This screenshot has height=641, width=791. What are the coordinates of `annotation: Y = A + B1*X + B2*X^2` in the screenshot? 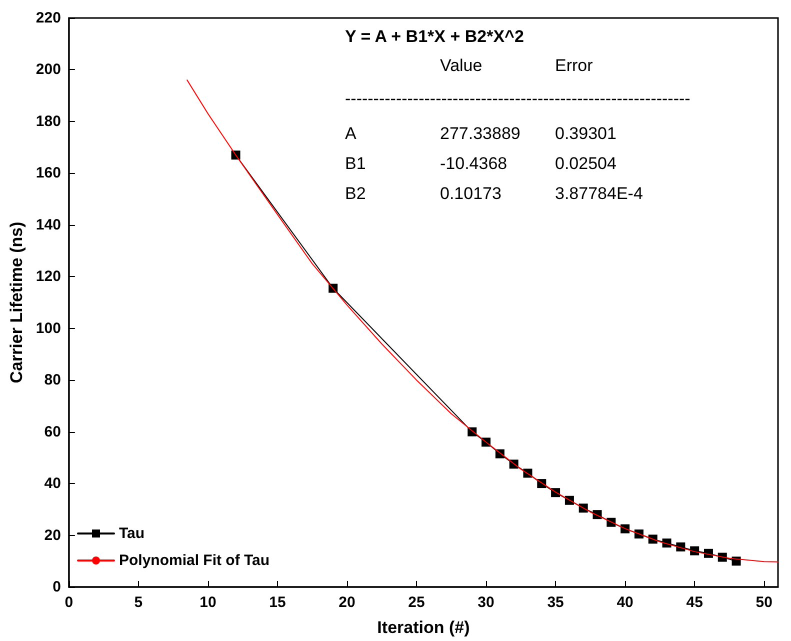 It's located at (434, 36).